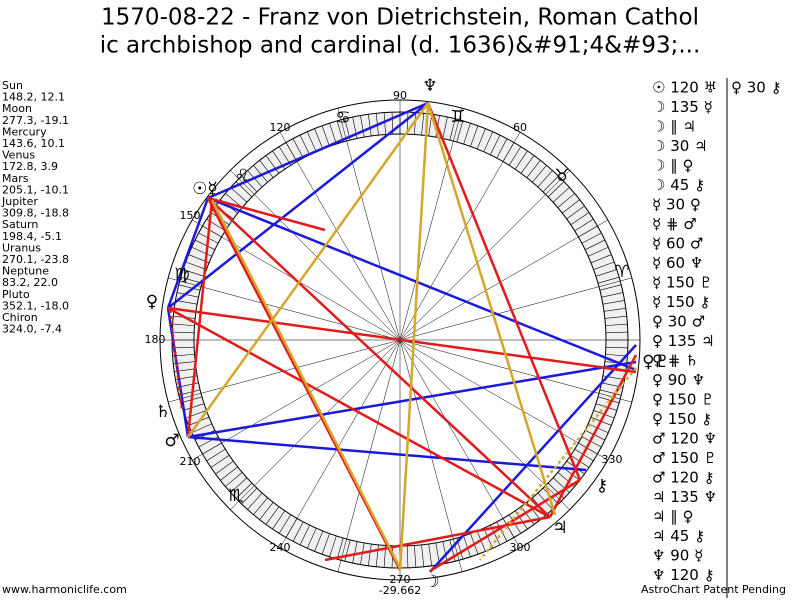 This screenshot has height=600, width=800. I want to click on degree-label: 180, so click(155, 339).